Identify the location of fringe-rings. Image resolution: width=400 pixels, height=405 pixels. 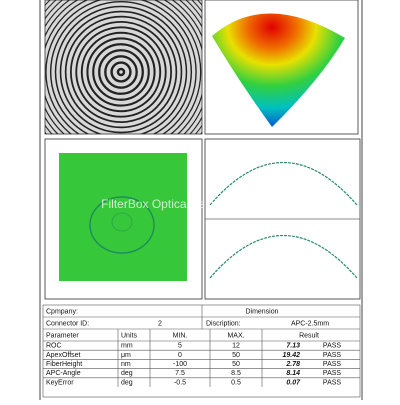
(123, 67).